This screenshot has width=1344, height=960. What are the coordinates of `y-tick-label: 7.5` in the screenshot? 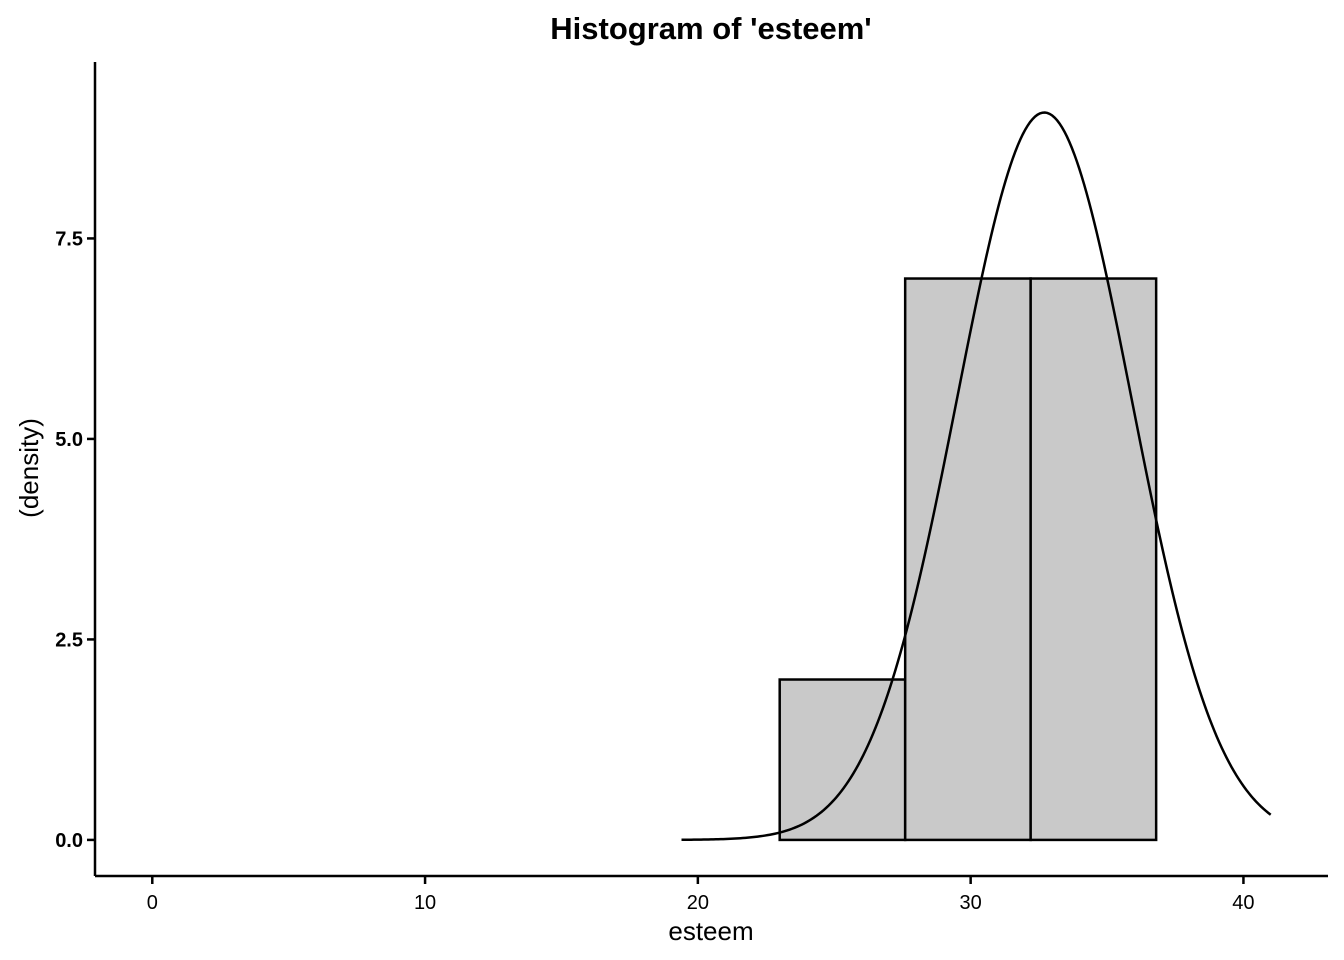 It's located at (69, 239).